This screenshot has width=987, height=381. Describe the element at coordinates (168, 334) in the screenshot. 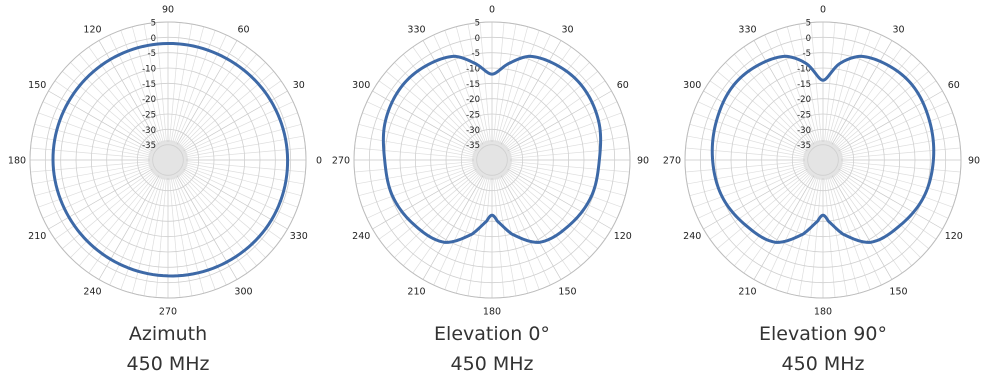

I see `chart-title: Azimuth` at that location.